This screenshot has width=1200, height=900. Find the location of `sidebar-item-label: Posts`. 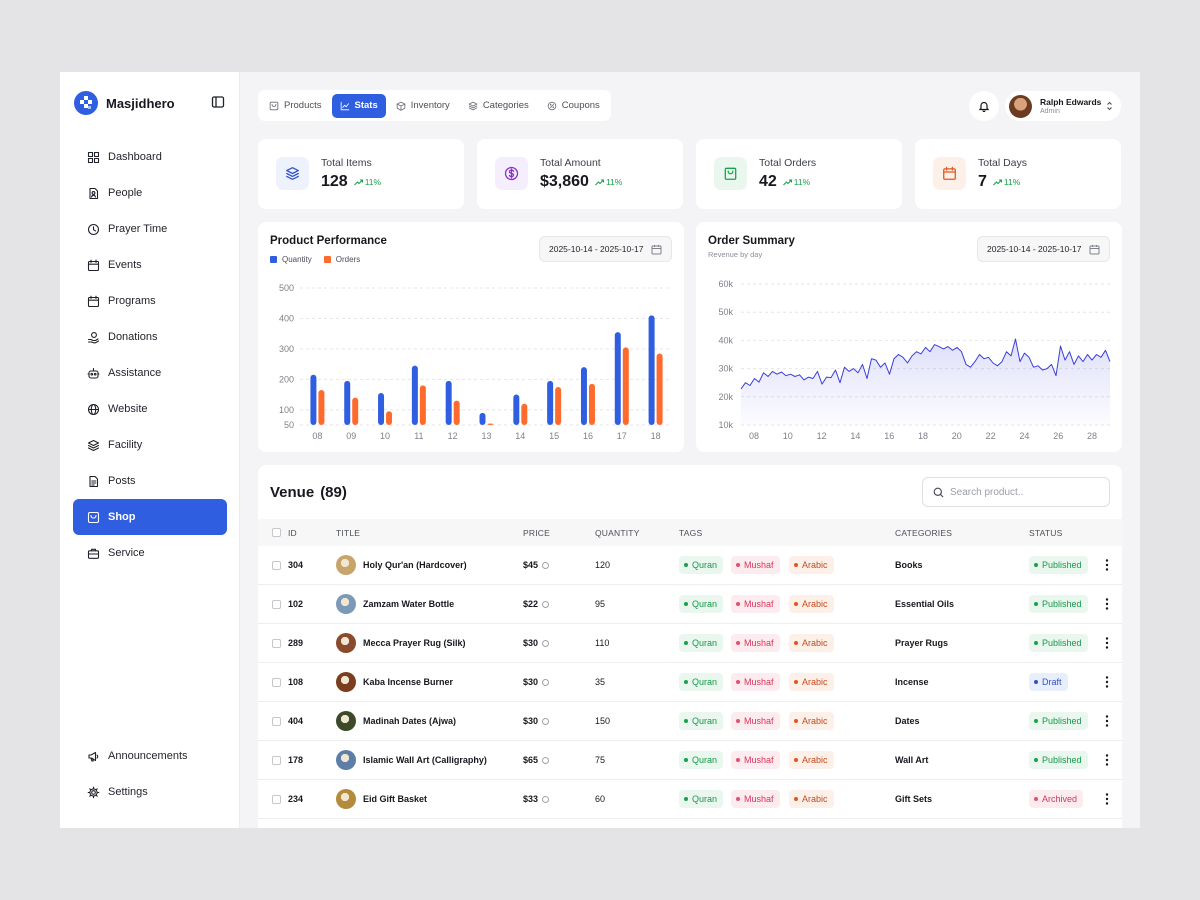

sidebar-item-label: Posts is located at coordinates (122, 481).